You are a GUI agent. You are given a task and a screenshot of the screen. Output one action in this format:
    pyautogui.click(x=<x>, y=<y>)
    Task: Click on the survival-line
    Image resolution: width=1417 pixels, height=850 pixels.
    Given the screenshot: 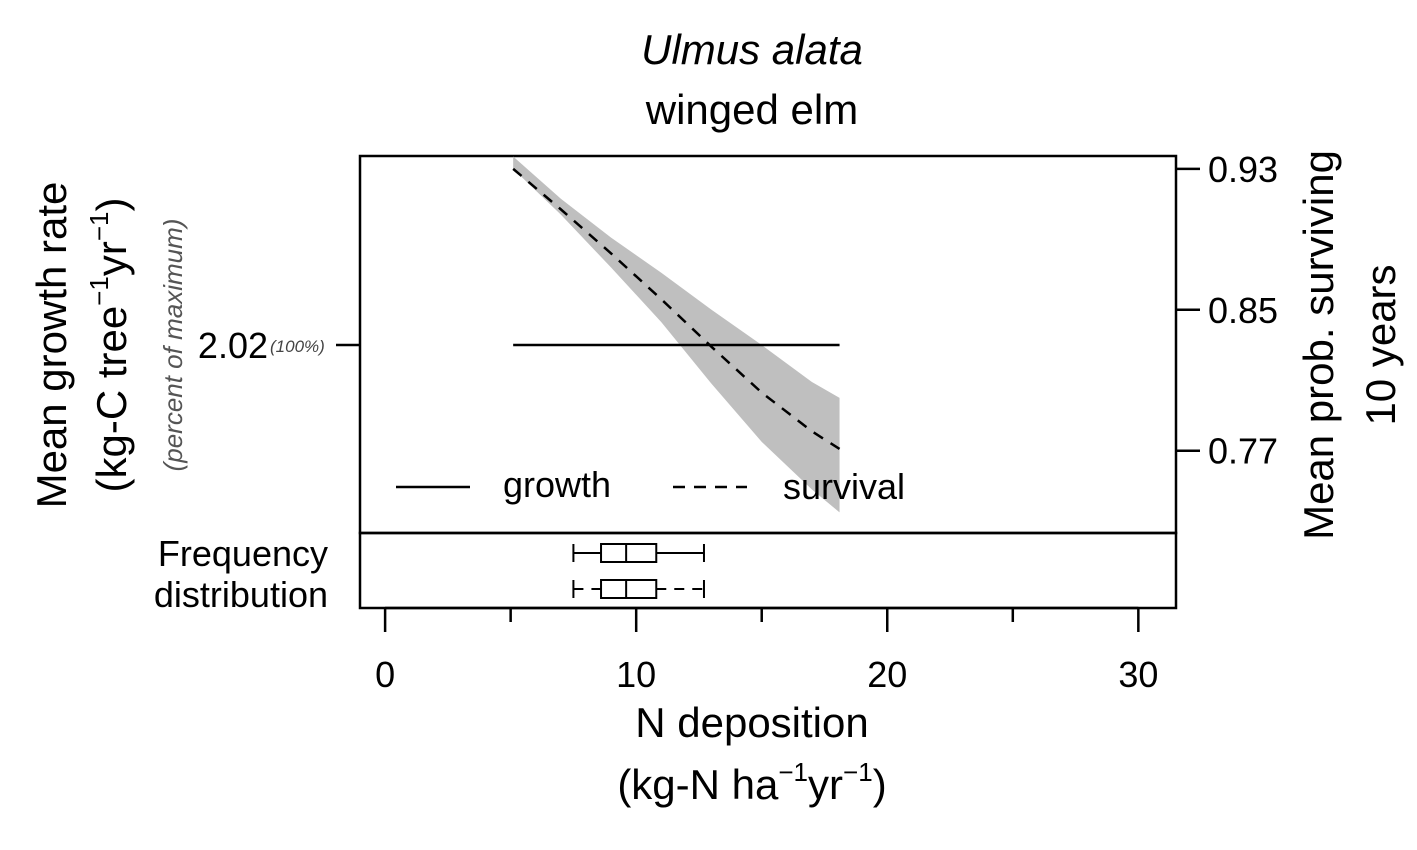 What is the action you would take?
    pyautogui.click(x=676, y=309)
    